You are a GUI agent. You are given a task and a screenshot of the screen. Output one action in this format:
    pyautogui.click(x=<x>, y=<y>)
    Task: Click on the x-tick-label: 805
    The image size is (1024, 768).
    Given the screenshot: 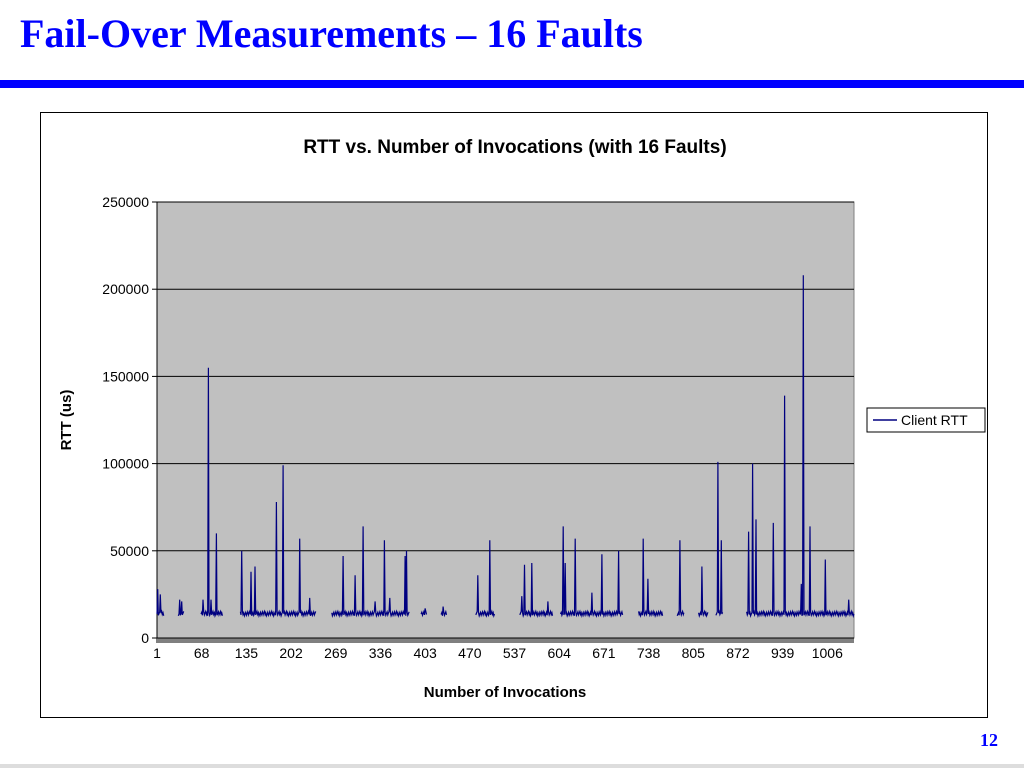 What is the action you would take?
    pyautogui.click(x=694, y=653)
    